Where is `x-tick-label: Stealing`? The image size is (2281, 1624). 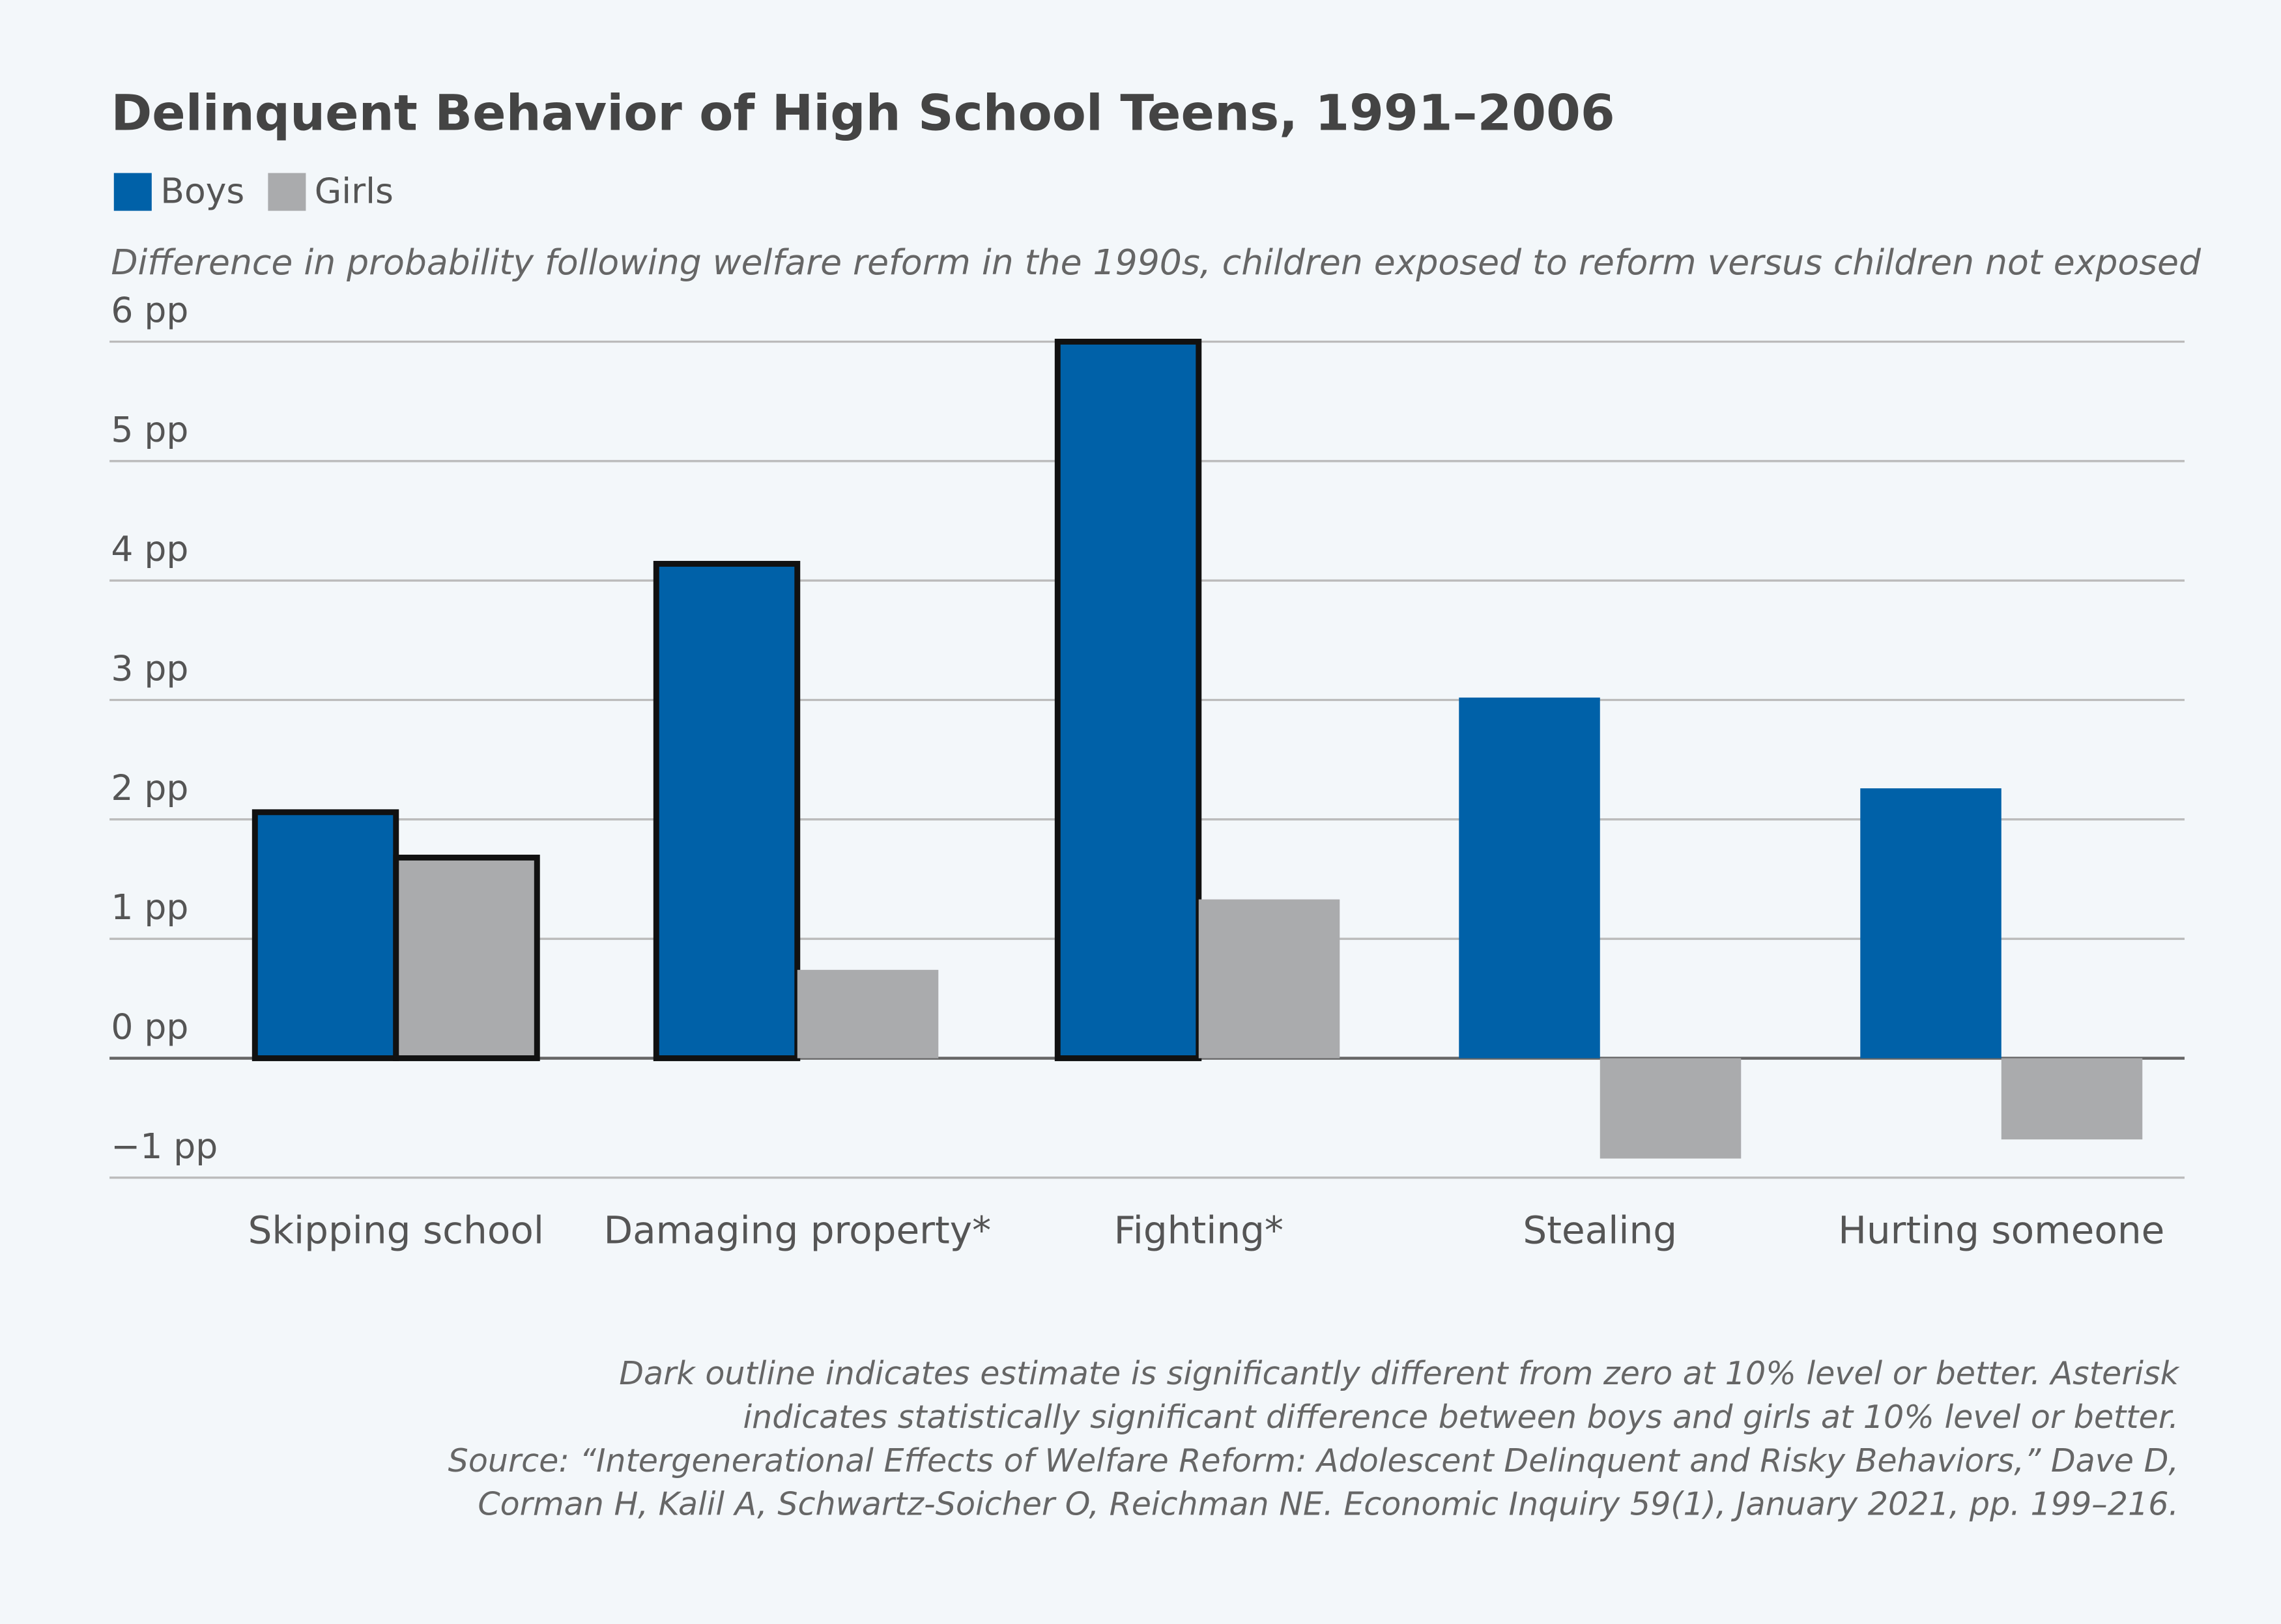 x-tick-label: Stealing is located at coordinates (1600, 1230).